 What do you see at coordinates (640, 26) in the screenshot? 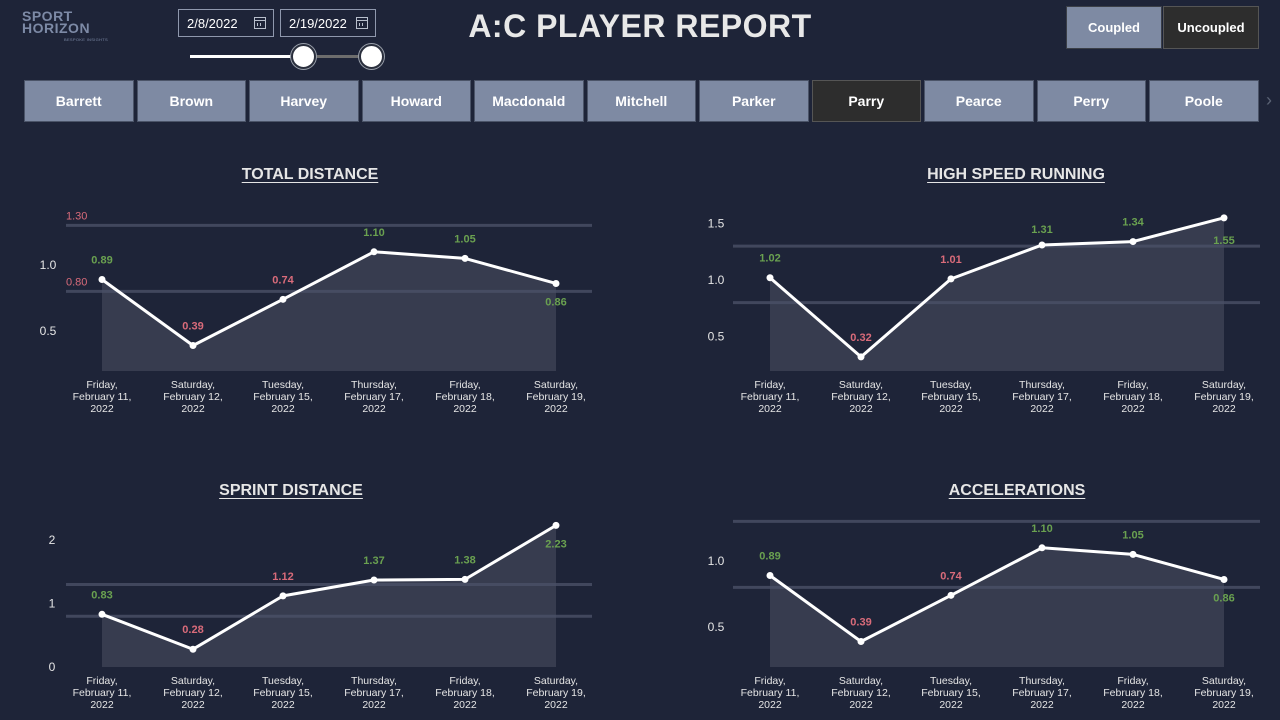
I see `page-title: A:C PLAYER REPORT` at bounding box center [640, 26].